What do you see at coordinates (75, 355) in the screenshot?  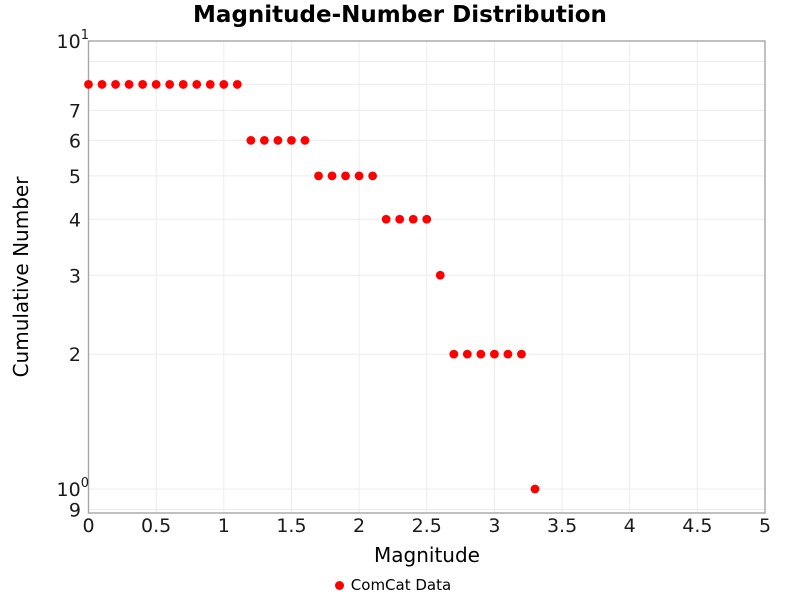 I see `y-tick-label: 2` at bounding box center [75, 355].